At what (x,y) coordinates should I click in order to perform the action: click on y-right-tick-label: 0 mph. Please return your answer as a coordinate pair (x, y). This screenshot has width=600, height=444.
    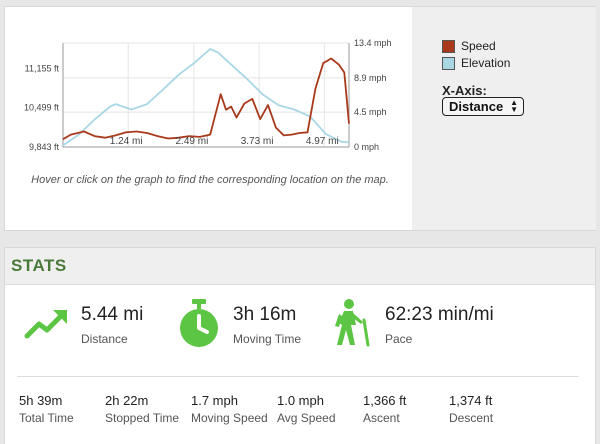
    Looking at the image, I should click on (366, 147).